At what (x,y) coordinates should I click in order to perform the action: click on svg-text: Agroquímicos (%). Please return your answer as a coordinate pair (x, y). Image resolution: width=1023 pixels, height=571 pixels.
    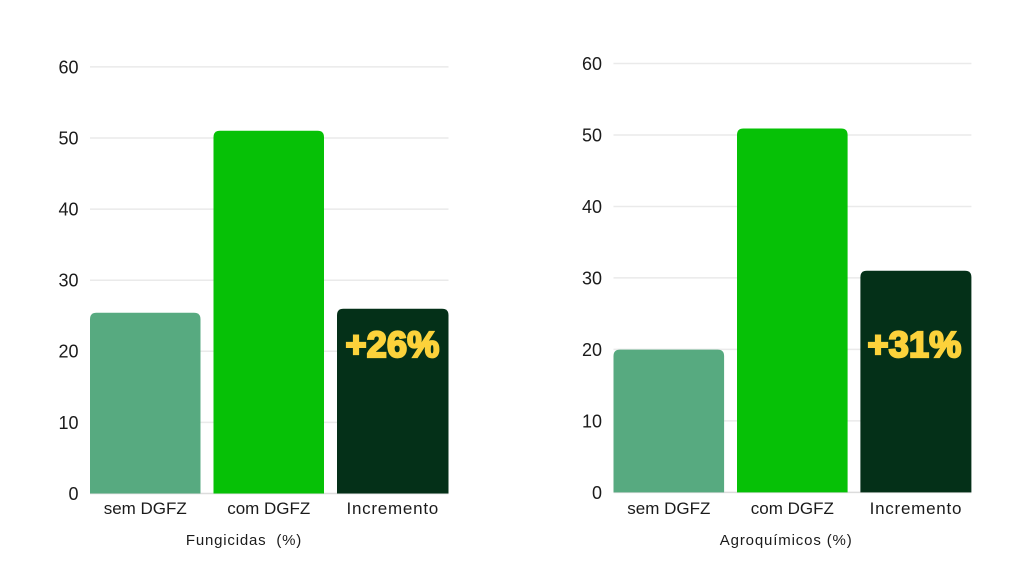
    Looking at the image, I should click on (786, 540).